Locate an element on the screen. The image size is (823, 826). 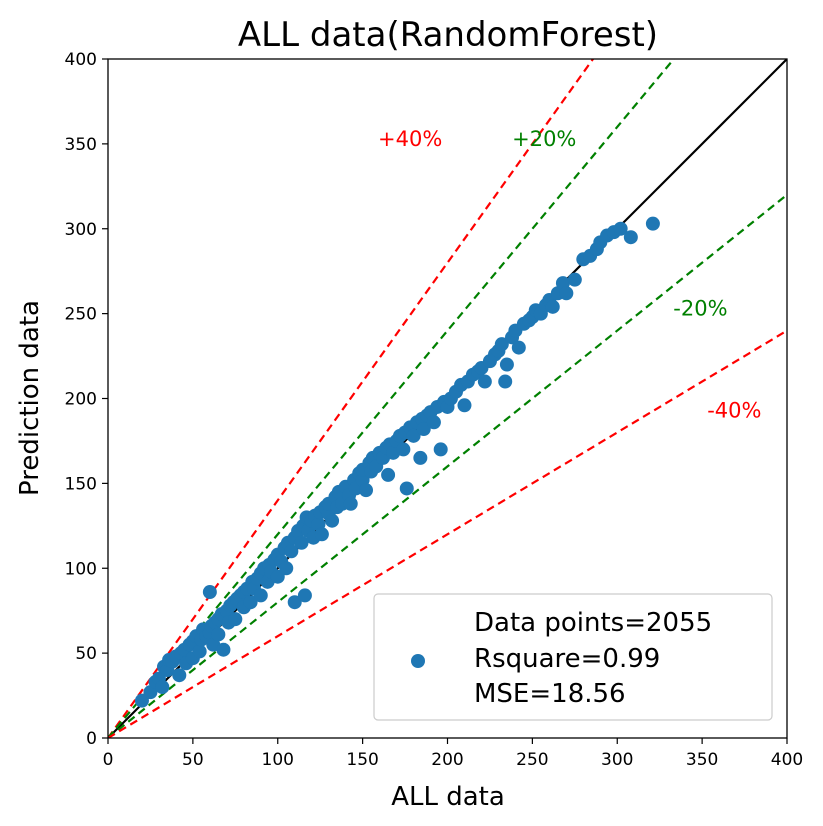
legend-line: Rsquare=0.99 is located at coordinates (567, 659).